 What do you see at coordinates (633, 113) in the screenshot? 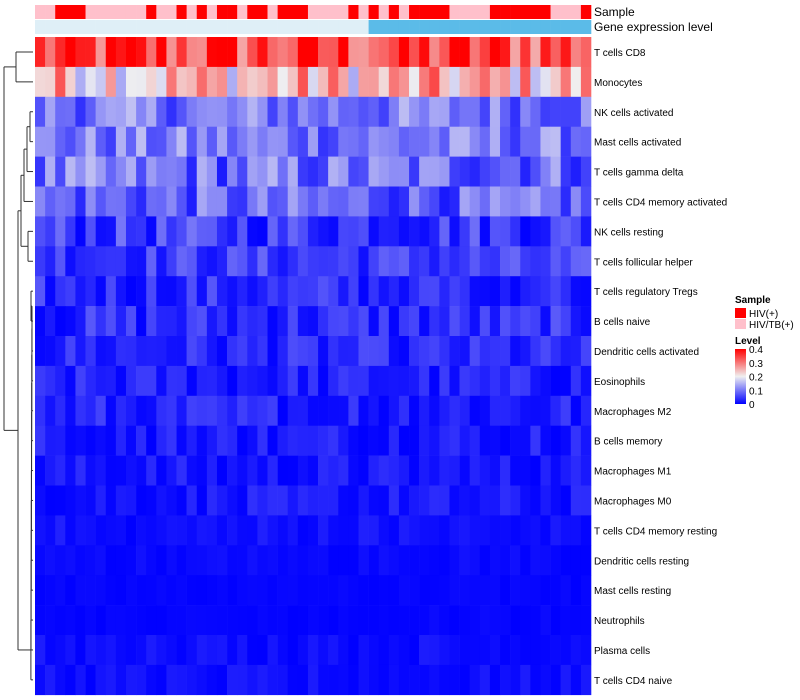
I see `row-label: NK cells activated` at bounding box center [633, 113].